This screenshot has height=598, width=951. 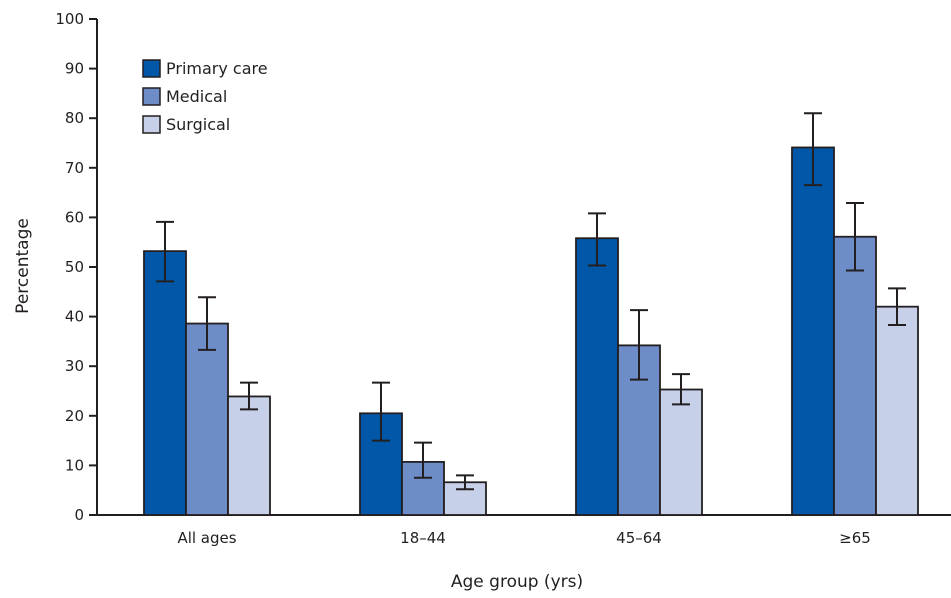 I want to click on y-tick-label: 70, so click(x=74, y=168).